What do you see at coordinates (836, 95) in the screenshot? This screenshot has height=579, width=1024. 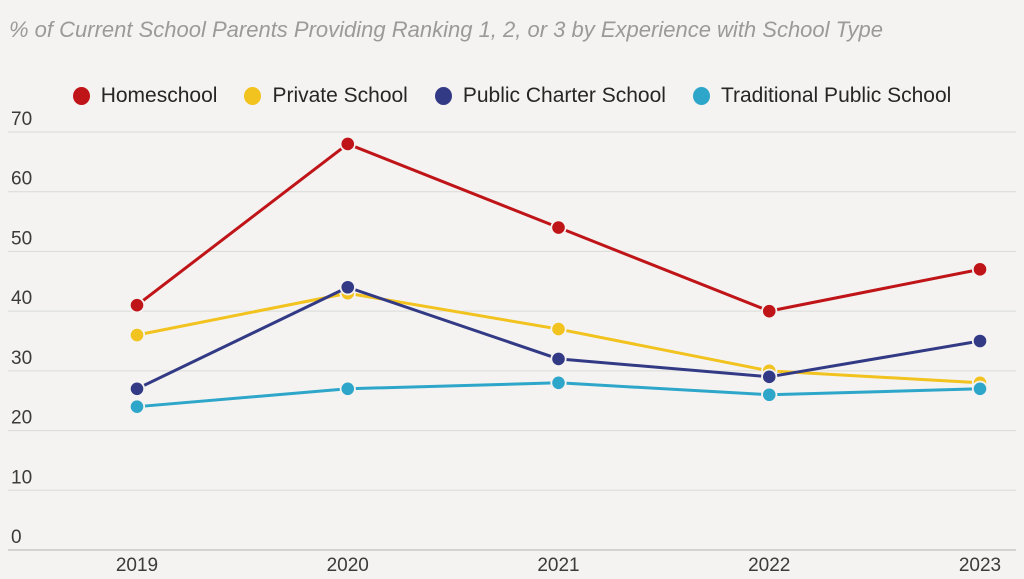 I see `legend-label: Traditional Public School` at bounding box center [836, 95].